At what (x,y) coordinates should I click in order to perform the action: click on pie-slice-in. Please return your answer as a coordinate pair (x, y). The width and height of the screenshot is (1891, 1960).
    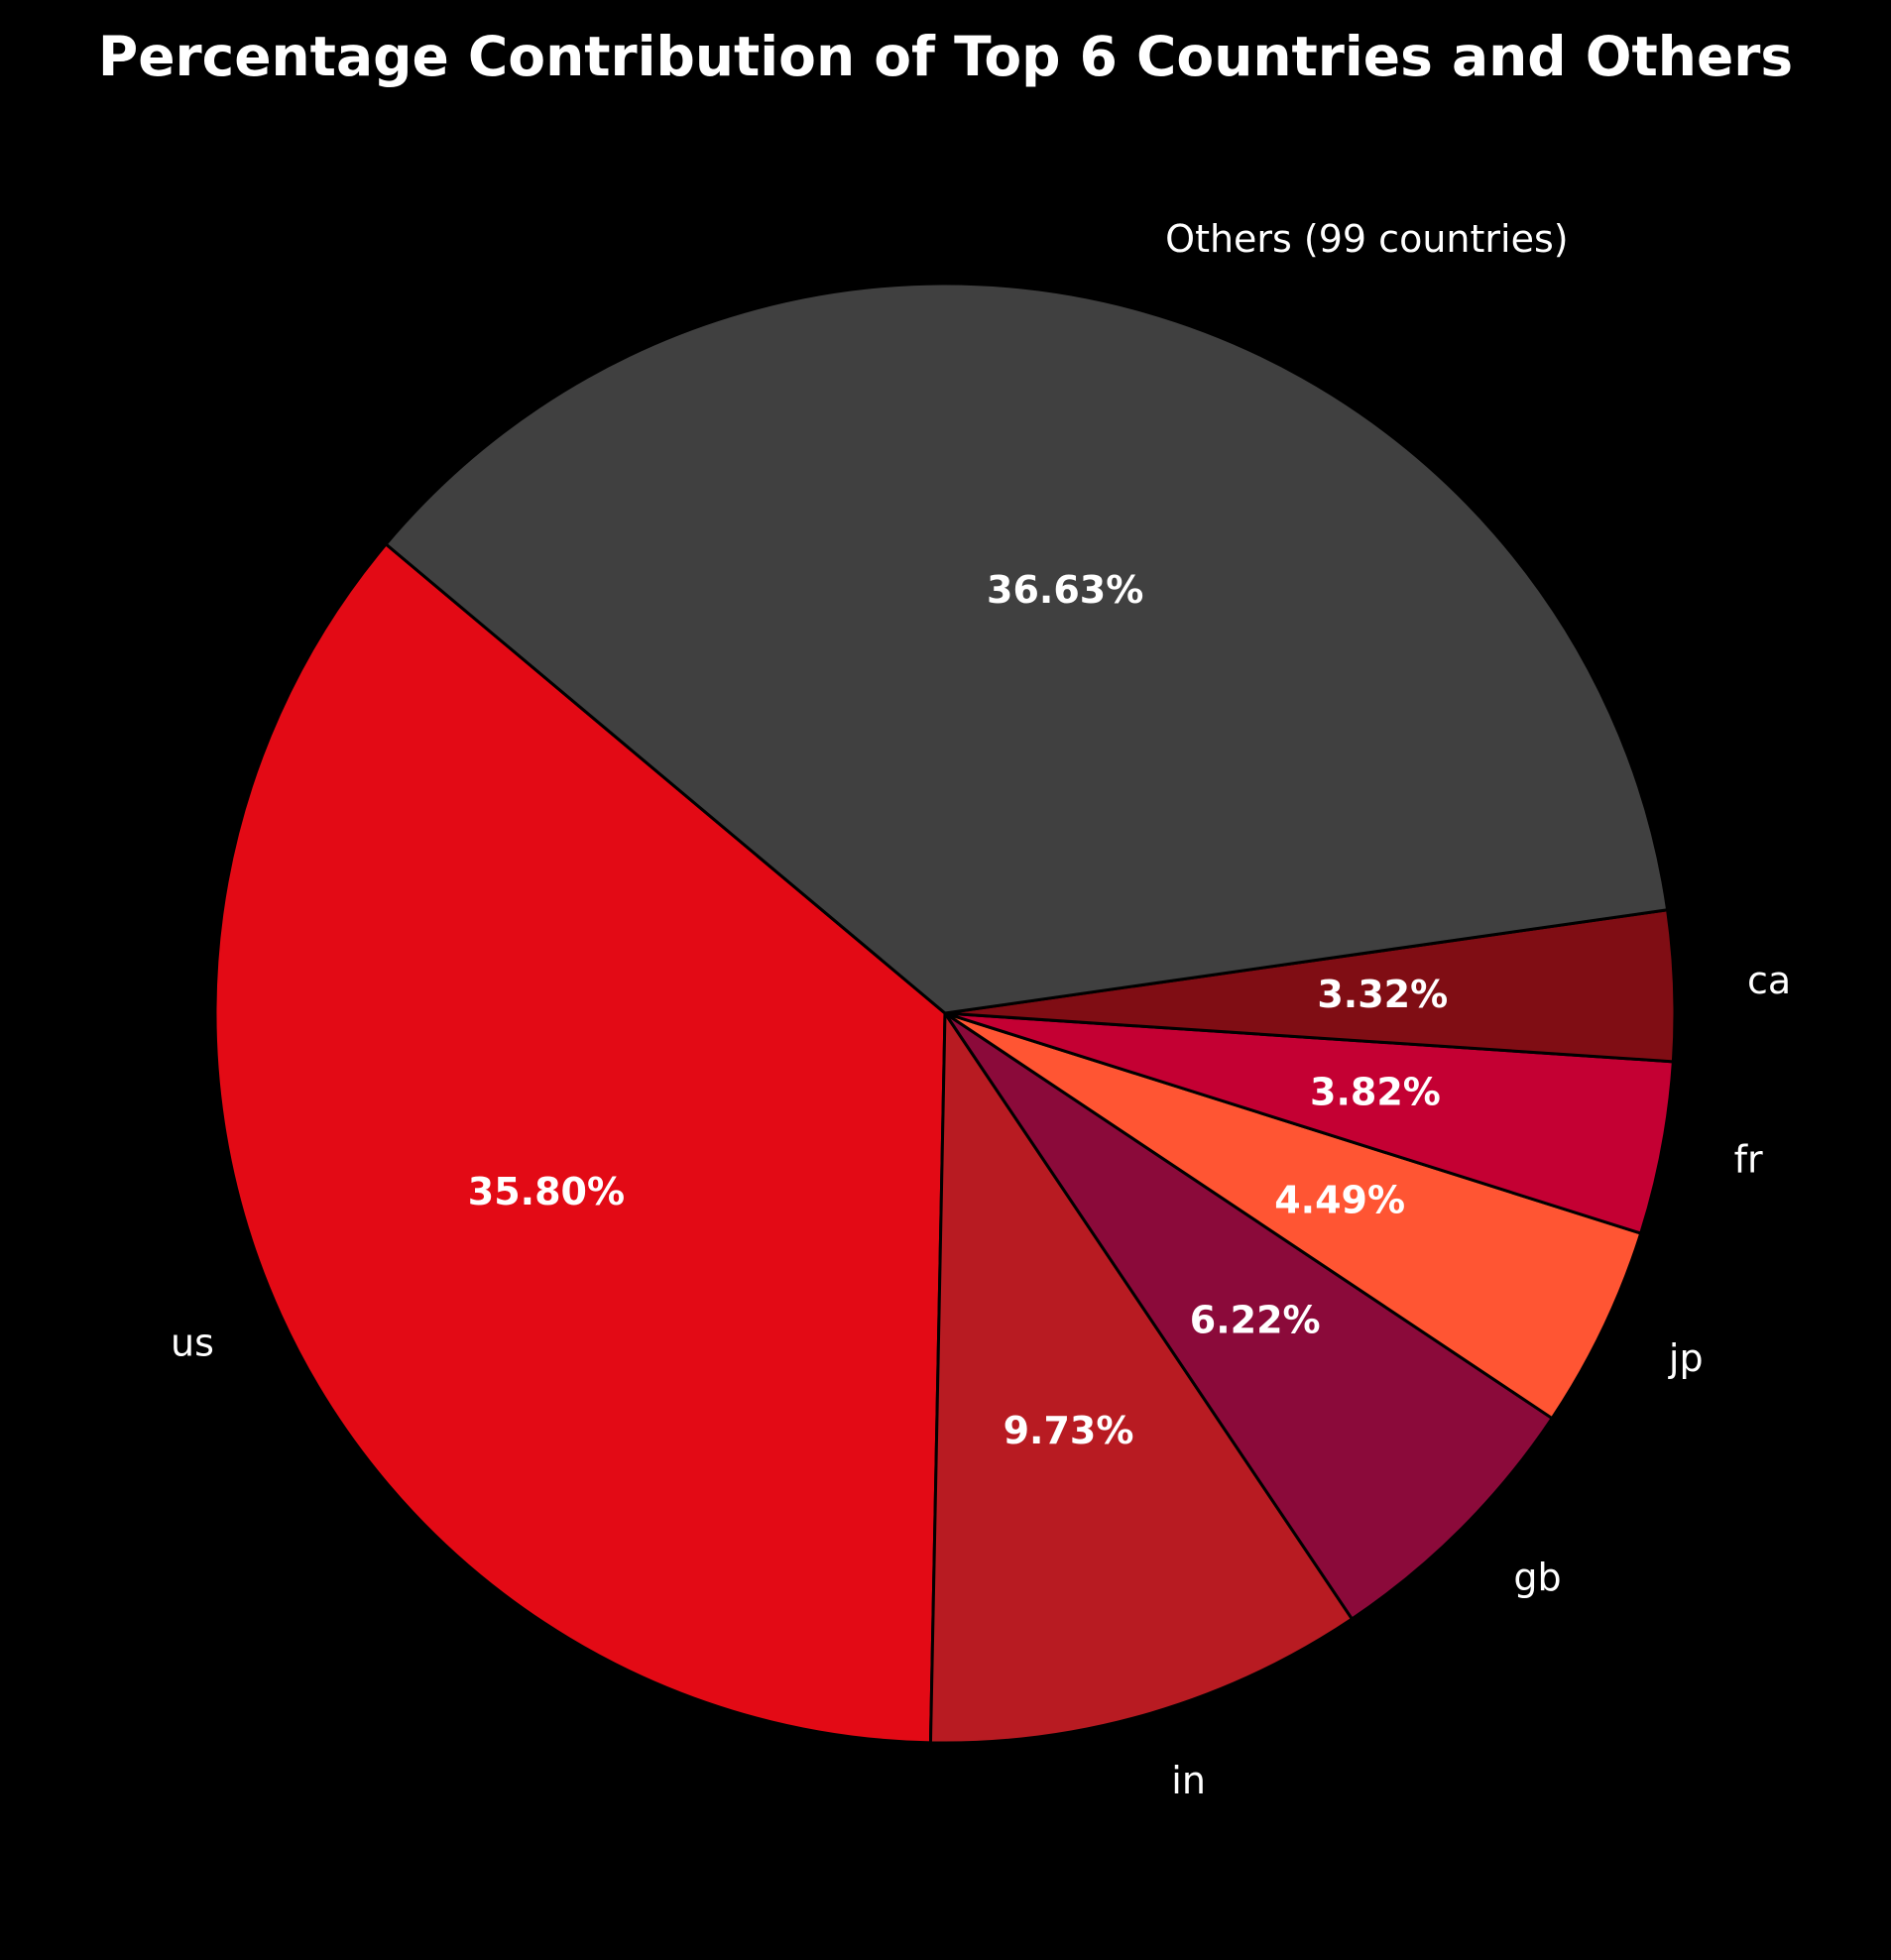
    Looking at the image, I should click on (1141, 1378).